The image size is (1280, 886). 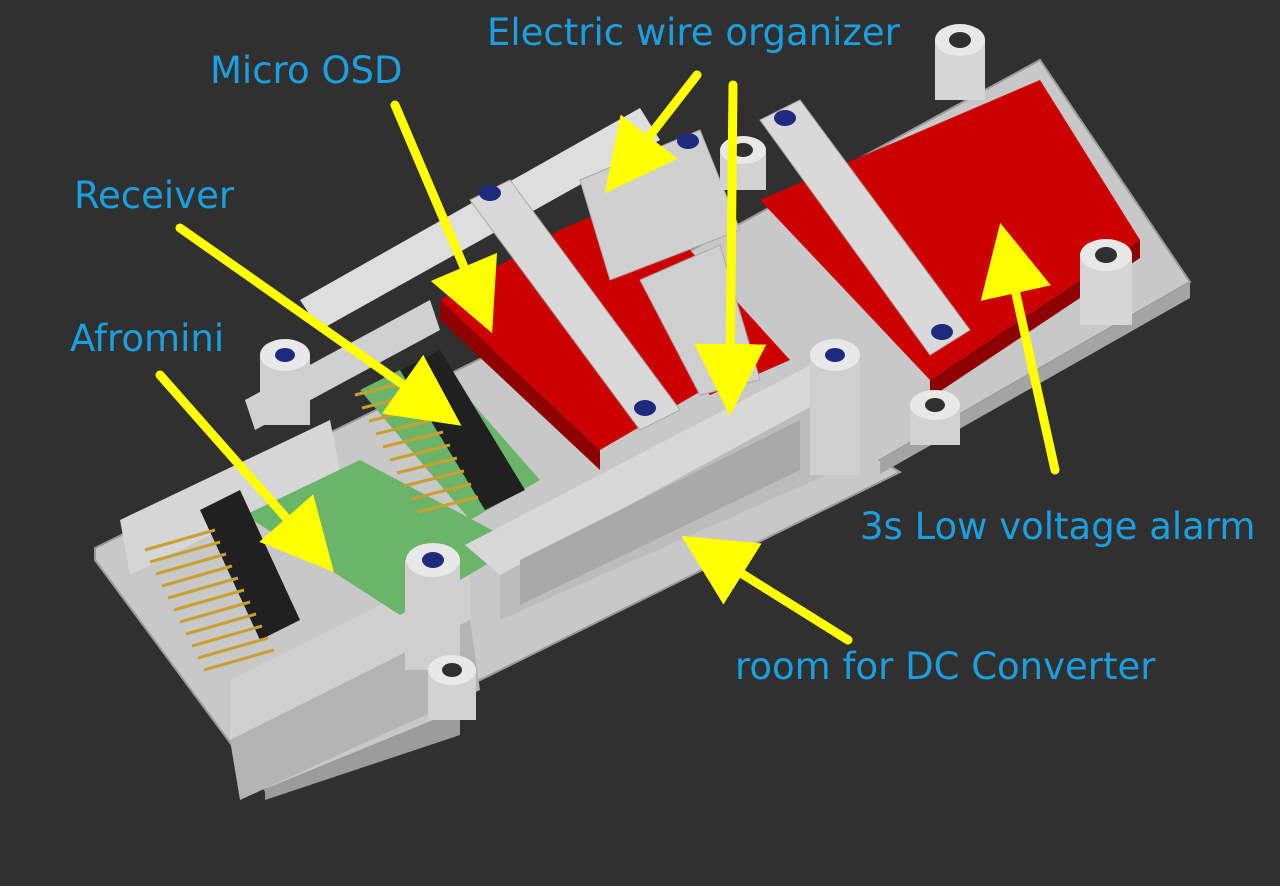 What do you see at coordinates (730, 248) in the screenshot?
I see `arrow-wire-organizer-right` at bounding box center [730, 248].